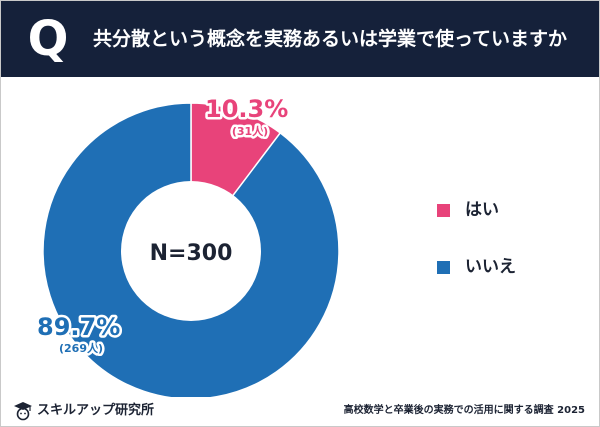 The image size is (600, 427). Describe the element at coordinates (48, 39) in the screenshot. I see `q-mark-icon: Q` at that location.